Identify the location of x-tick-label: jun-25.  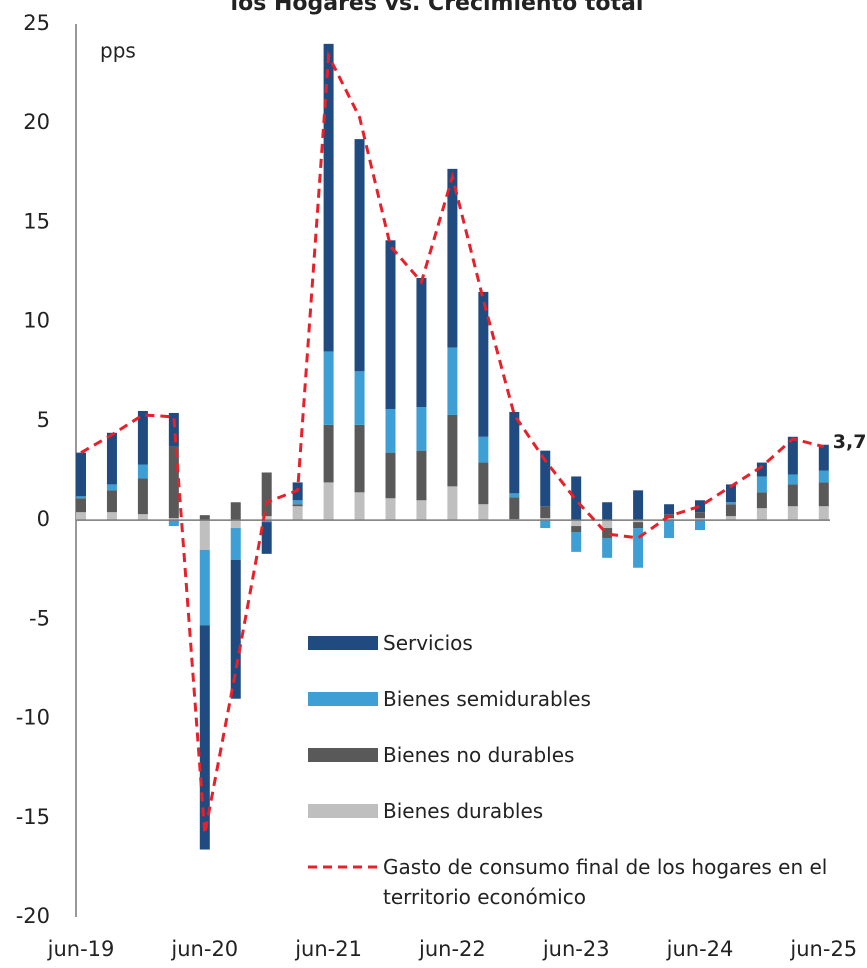
(823, 949).